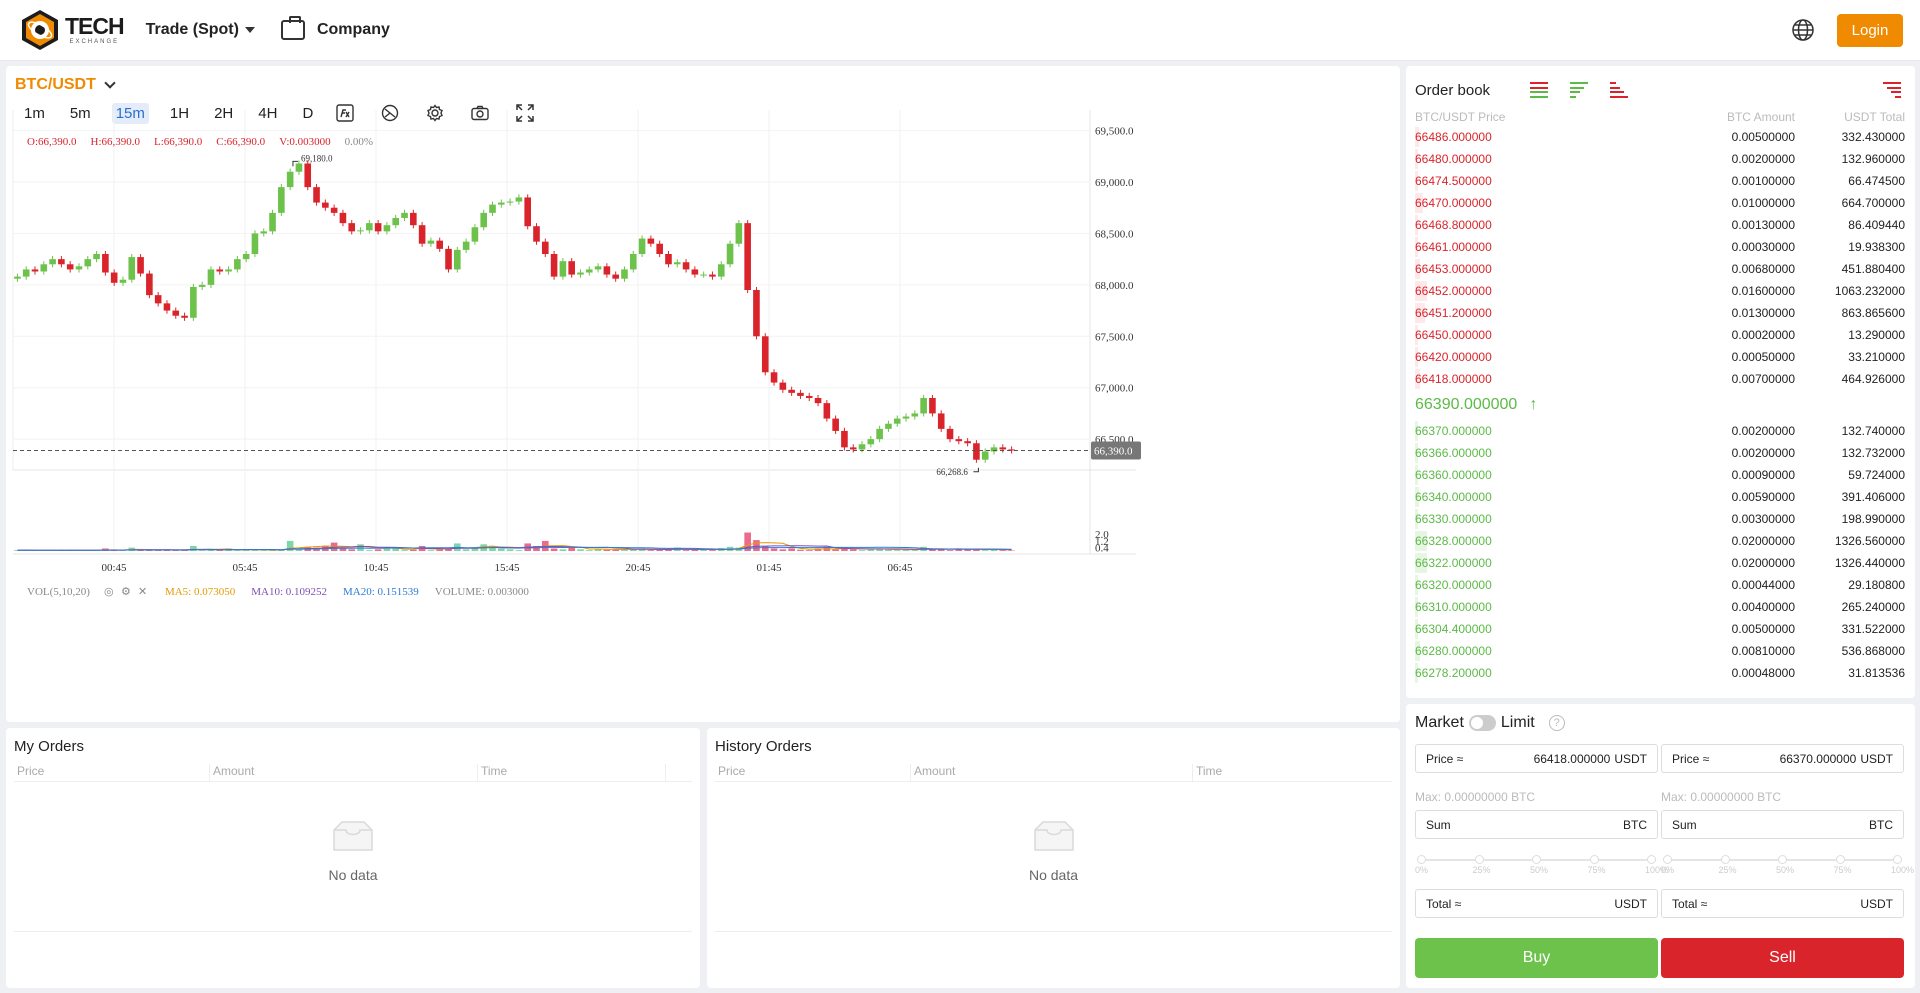 This screenshot has width=1920, height=993. Describe the element at coordinates (952, 472) in the screenshot. I see `low-label: 66,268.6` at that location.